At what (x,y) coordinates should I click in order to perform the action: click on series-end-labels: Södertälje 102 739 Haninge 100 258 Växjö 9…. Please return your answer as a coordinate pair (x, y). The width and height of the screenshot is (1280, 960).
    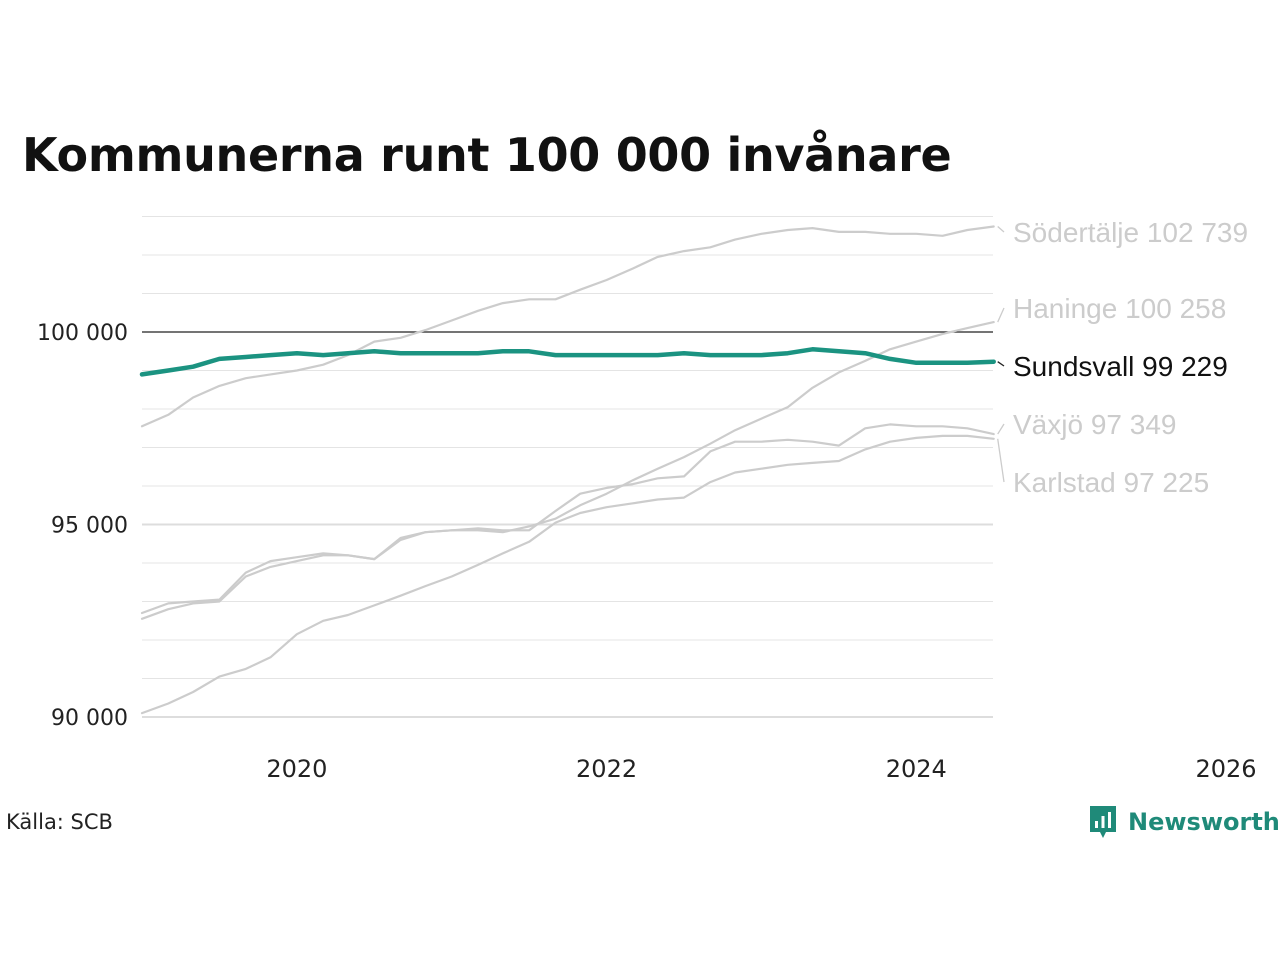
    Looking at the image, I should click on (1122, 357).